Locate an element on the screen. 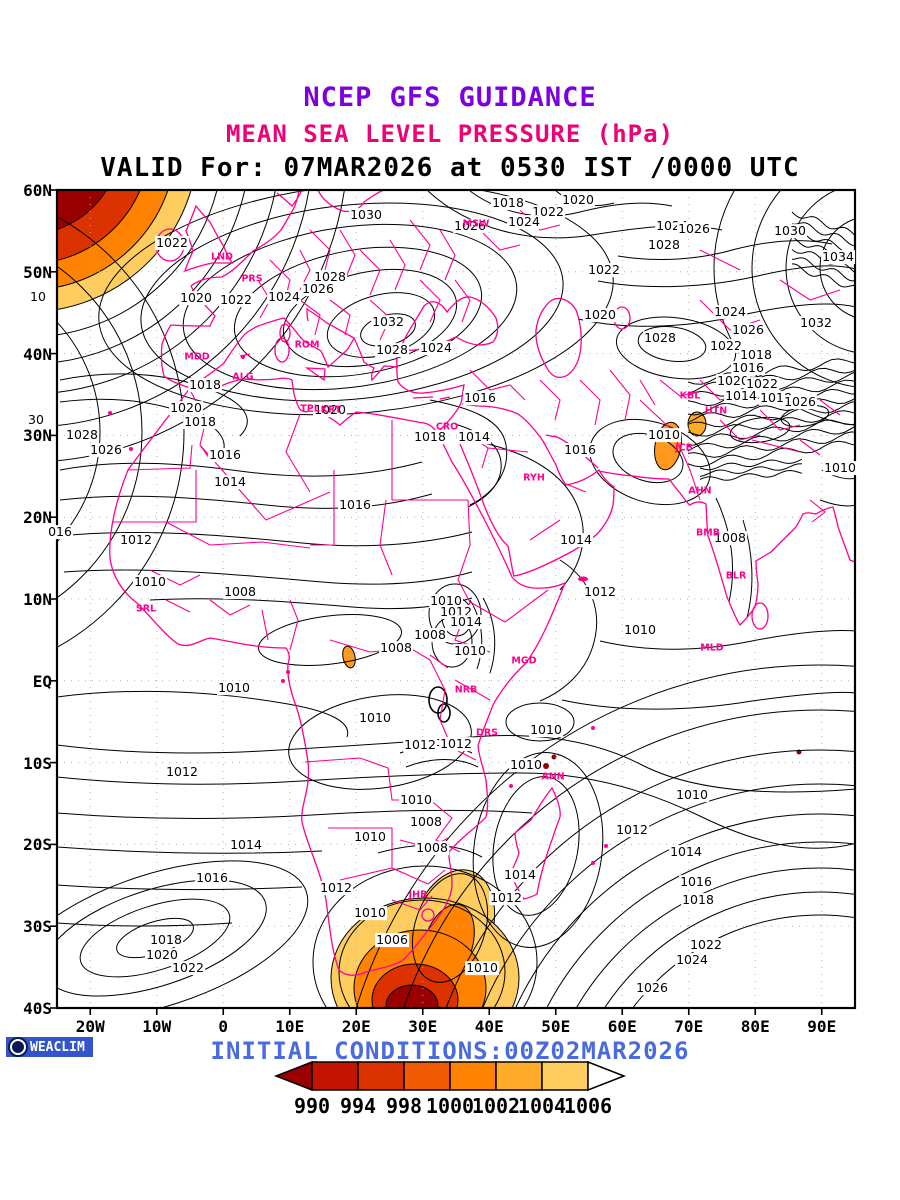  weaclim-logo-text: WEACLIM is located at coordinates (57, 1047).